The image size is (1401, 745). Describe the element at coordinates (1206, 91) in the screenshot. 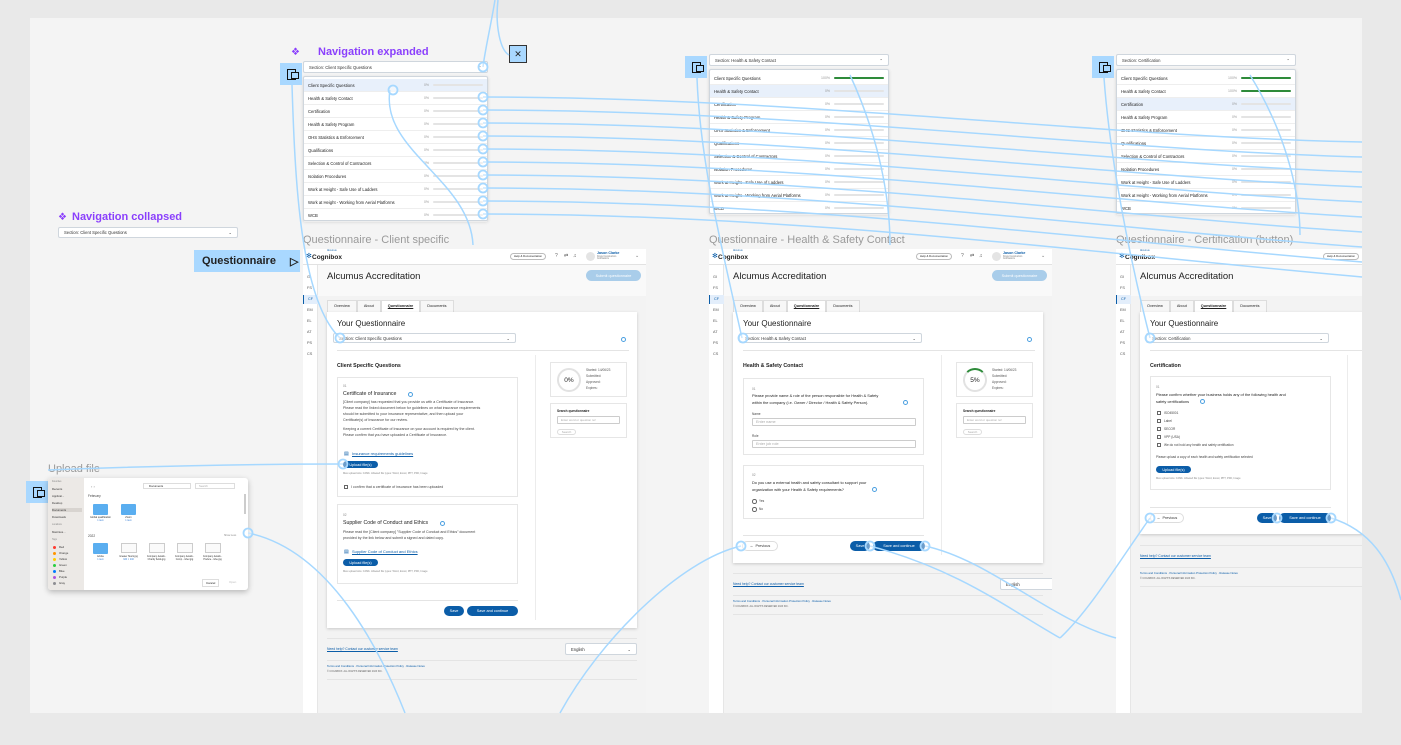

I see `section-option: Health & Safety Contact 100%` at that location.